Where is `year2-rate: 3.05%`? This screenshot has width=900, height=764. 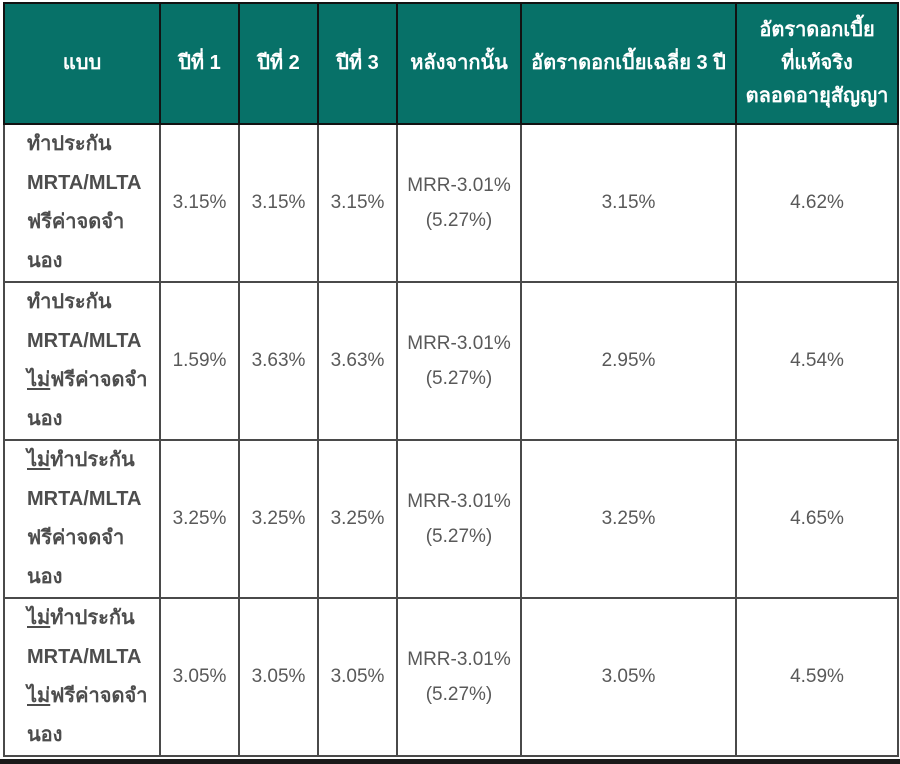
year2-rate: 3.05% is located at coordinates (278, 677).